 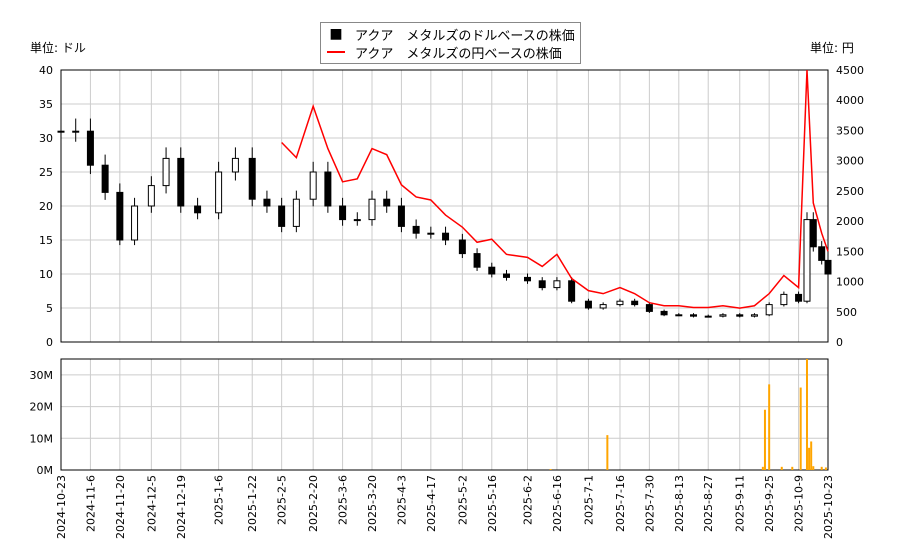 What do you see at coordinates (832, 48) in the screenshot?
I see `right-unit-label: 単位: 円` at bounding box center [832, 48].